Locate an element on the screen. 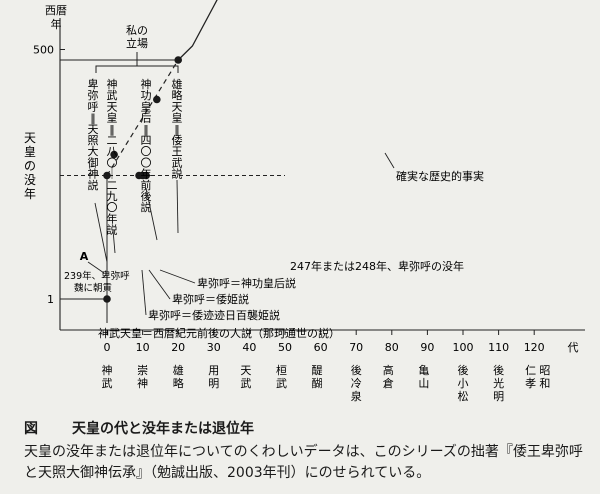  extrapolation-dashed-line is located at coordinates (142, 117).